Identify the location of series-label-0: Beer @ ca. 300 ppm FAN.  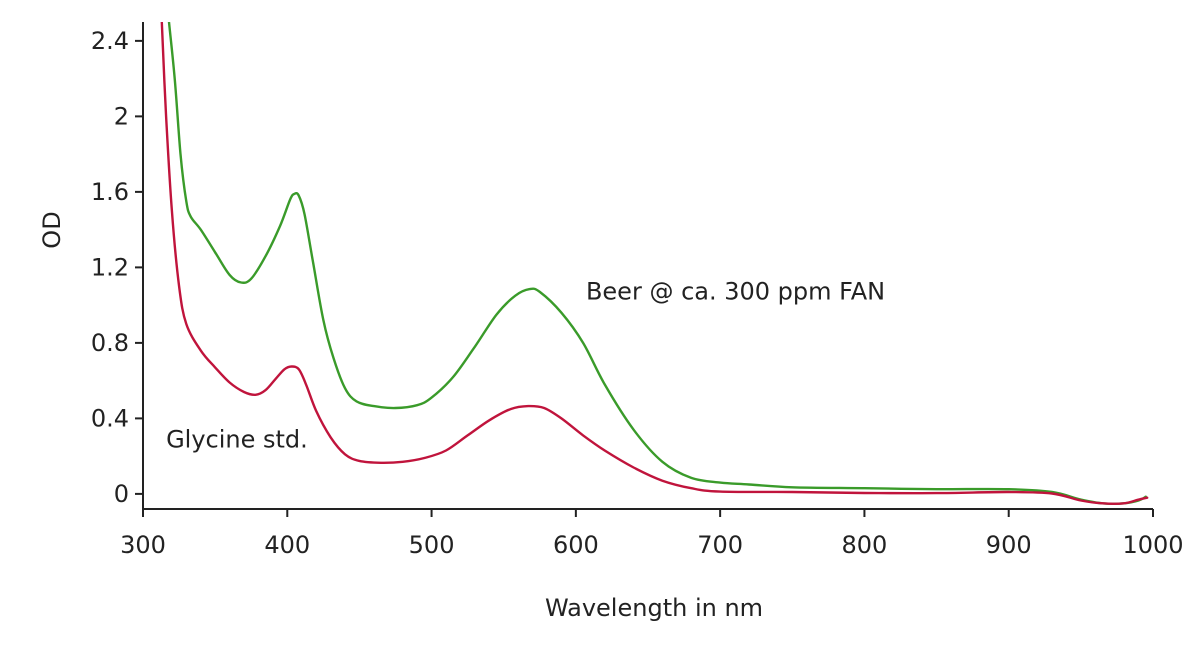
(735, 291).